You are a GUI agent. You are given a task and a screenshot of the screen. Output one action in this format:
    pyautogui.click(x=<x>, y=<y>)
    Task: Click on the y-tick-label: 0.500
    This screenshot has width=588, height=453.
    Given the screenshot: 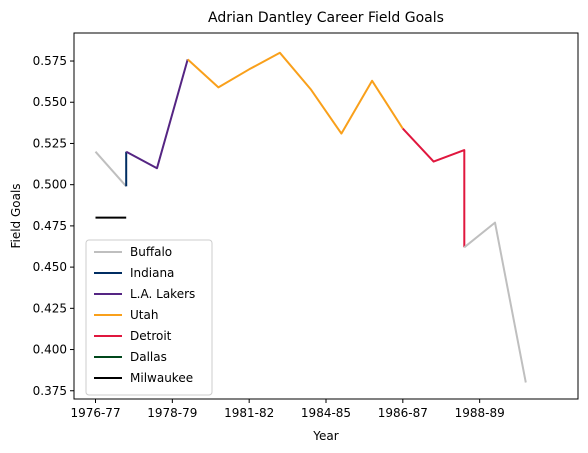 What is the action you would take?
    pyautogui.click(x=50, y=185)
    